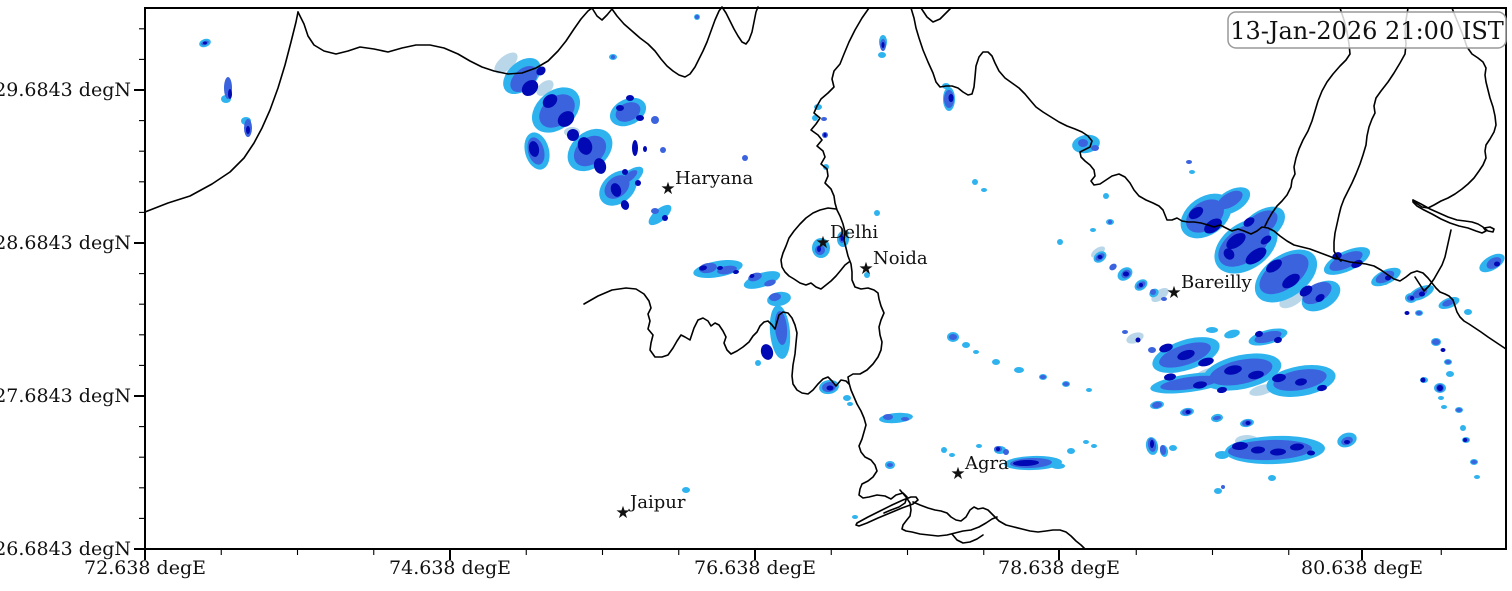  I want to click on city-marker-agra: ★ Agra, so click(979, 468).